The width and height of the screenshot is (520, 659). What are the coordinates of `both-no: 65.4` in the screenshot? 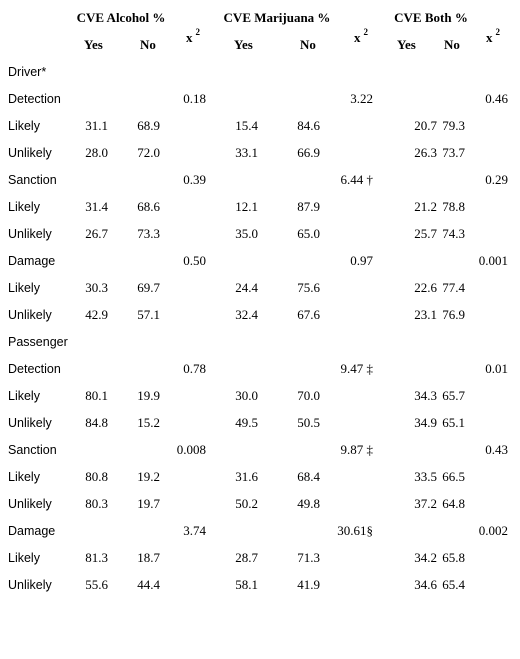 It's located at (453, 584).